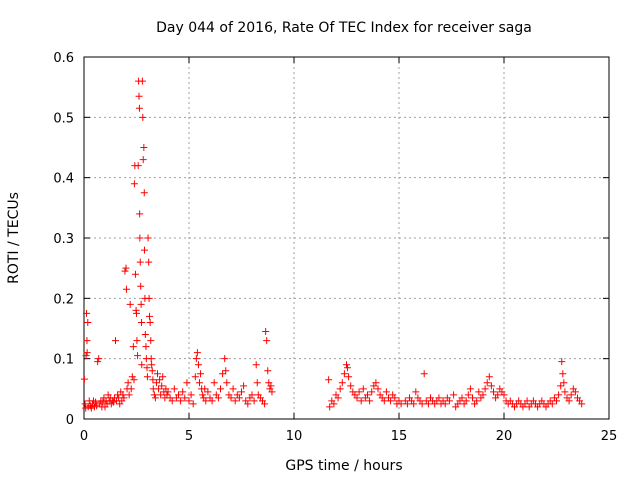 Image resolution: width=640 pixels, height=480 pixels. Describe the element at coordinates (63, 360) in the screenshot. I see `y-tick-label: 0.1` at that location.